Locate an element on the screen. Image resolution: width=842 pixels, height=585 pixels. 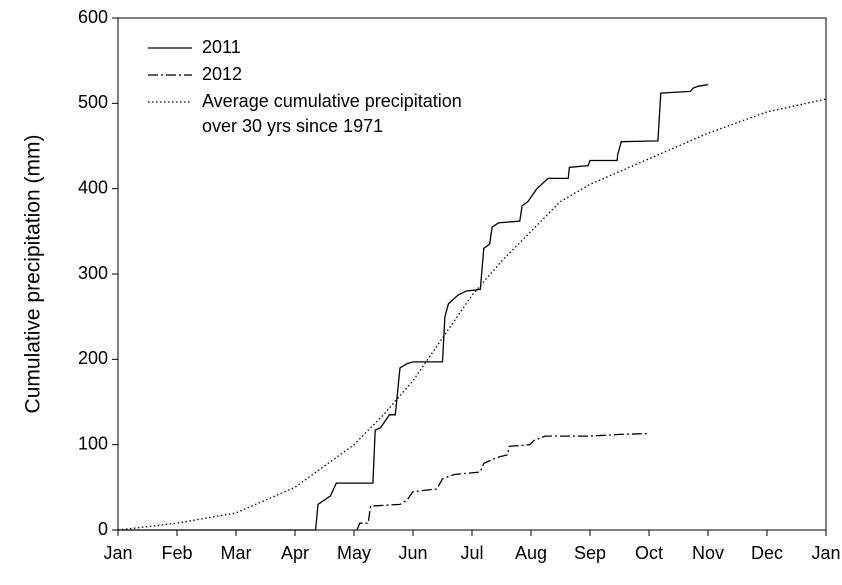
x-tick-label: Oct is located at coordinates (649, 553).